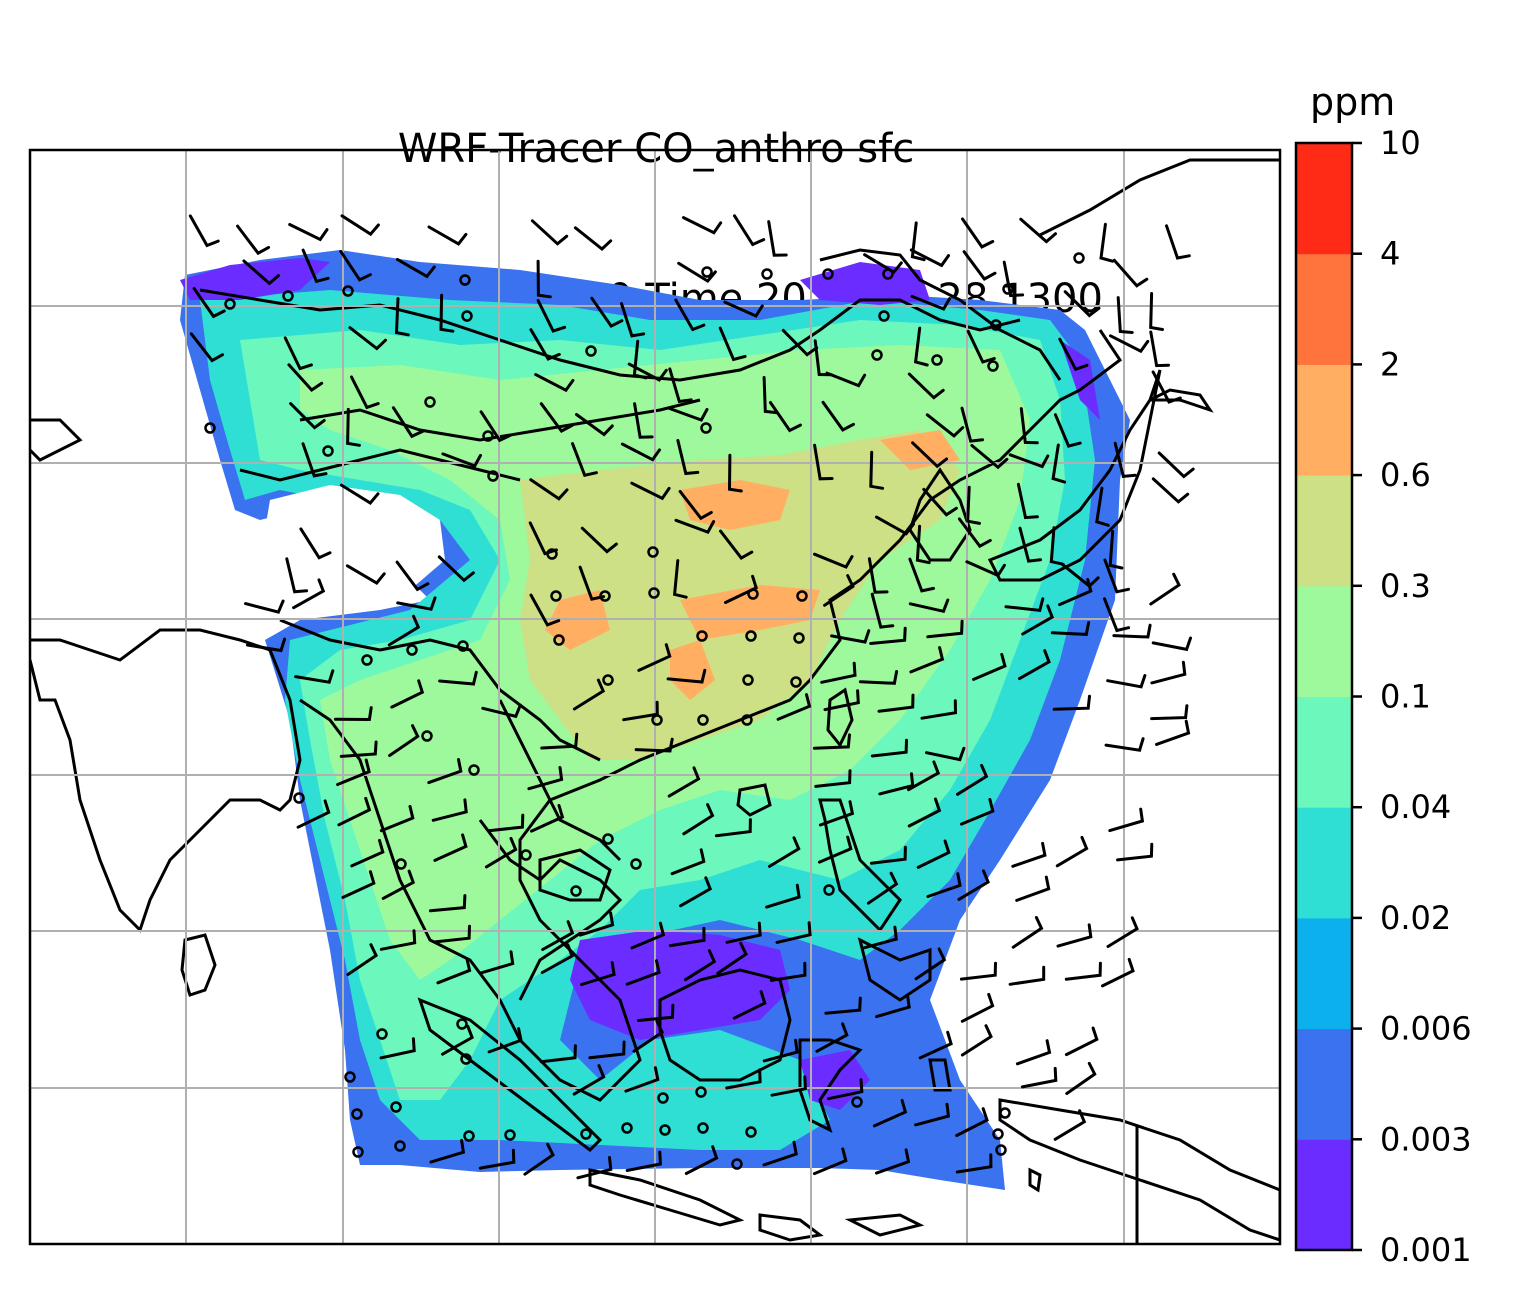 This screenshot has width=1528, height=1306. What do you see at coordinates (198, 965) in the screenshot?
I see `coastline-srilanka` at bounding box center [198, 965].